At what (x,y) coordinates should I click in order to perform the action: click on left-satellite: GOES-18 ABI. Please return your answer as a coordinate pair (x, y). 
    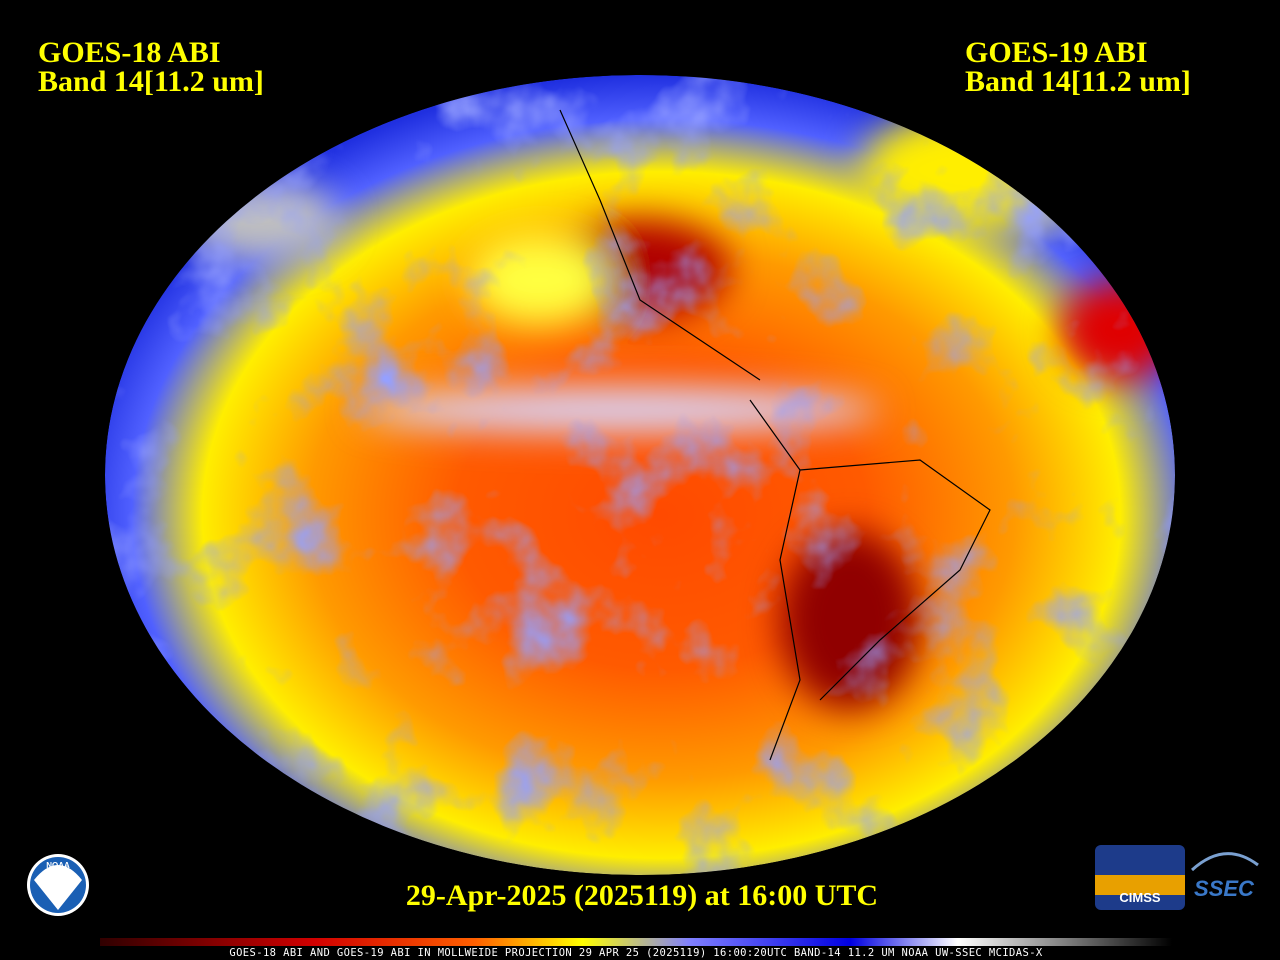
    Looking at the image, I should click on (129, 52).